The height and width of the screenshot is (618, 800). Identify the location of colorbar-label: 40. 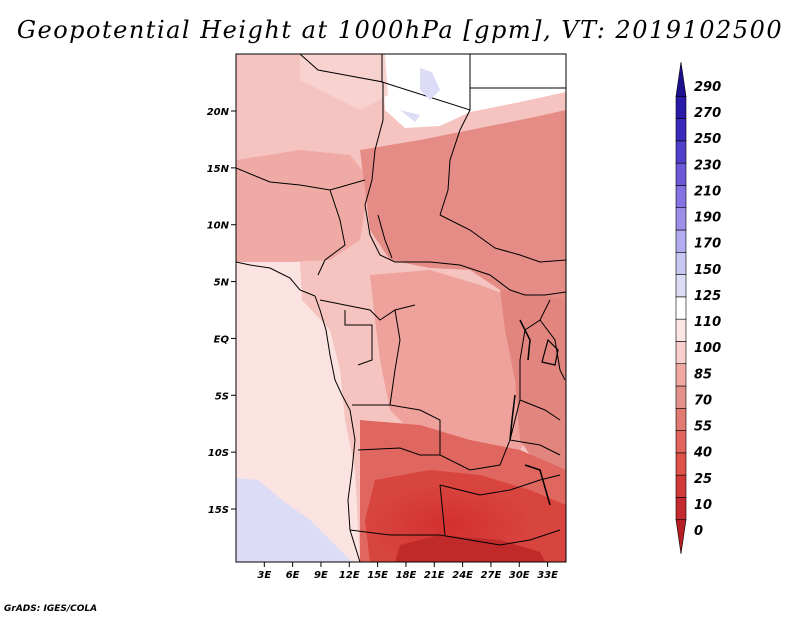
(702, 453).